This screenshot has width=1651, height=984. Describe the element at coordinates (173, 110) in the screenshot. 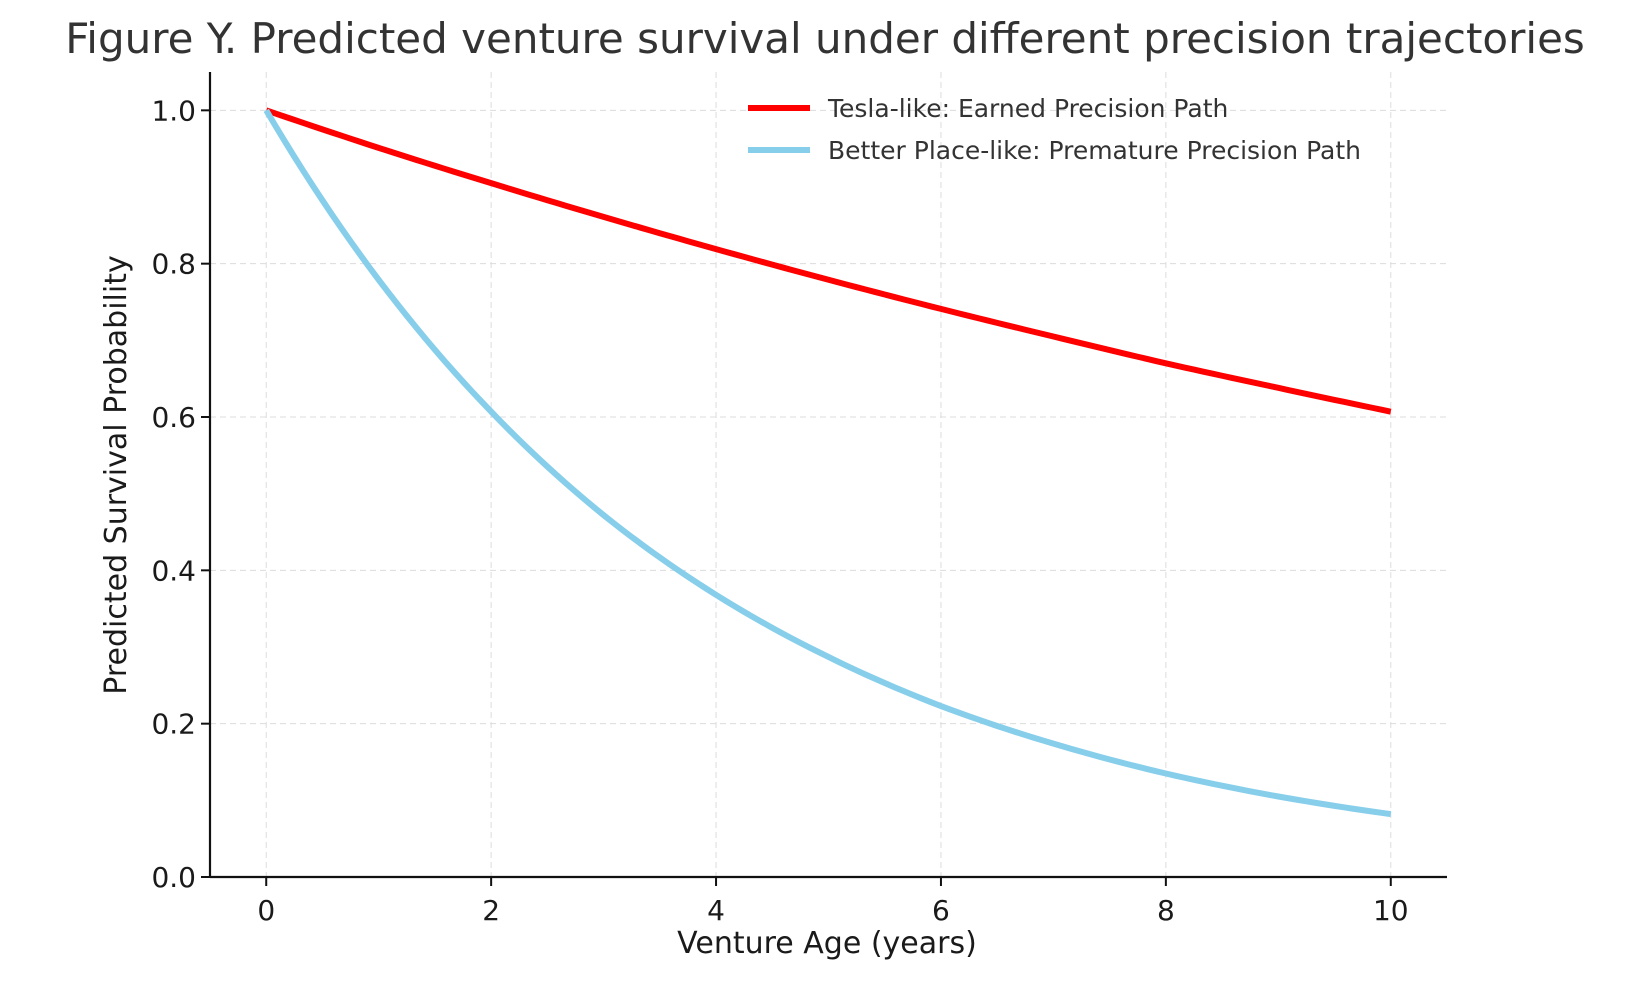

I see `y-tick-label: 1.0` at that location.